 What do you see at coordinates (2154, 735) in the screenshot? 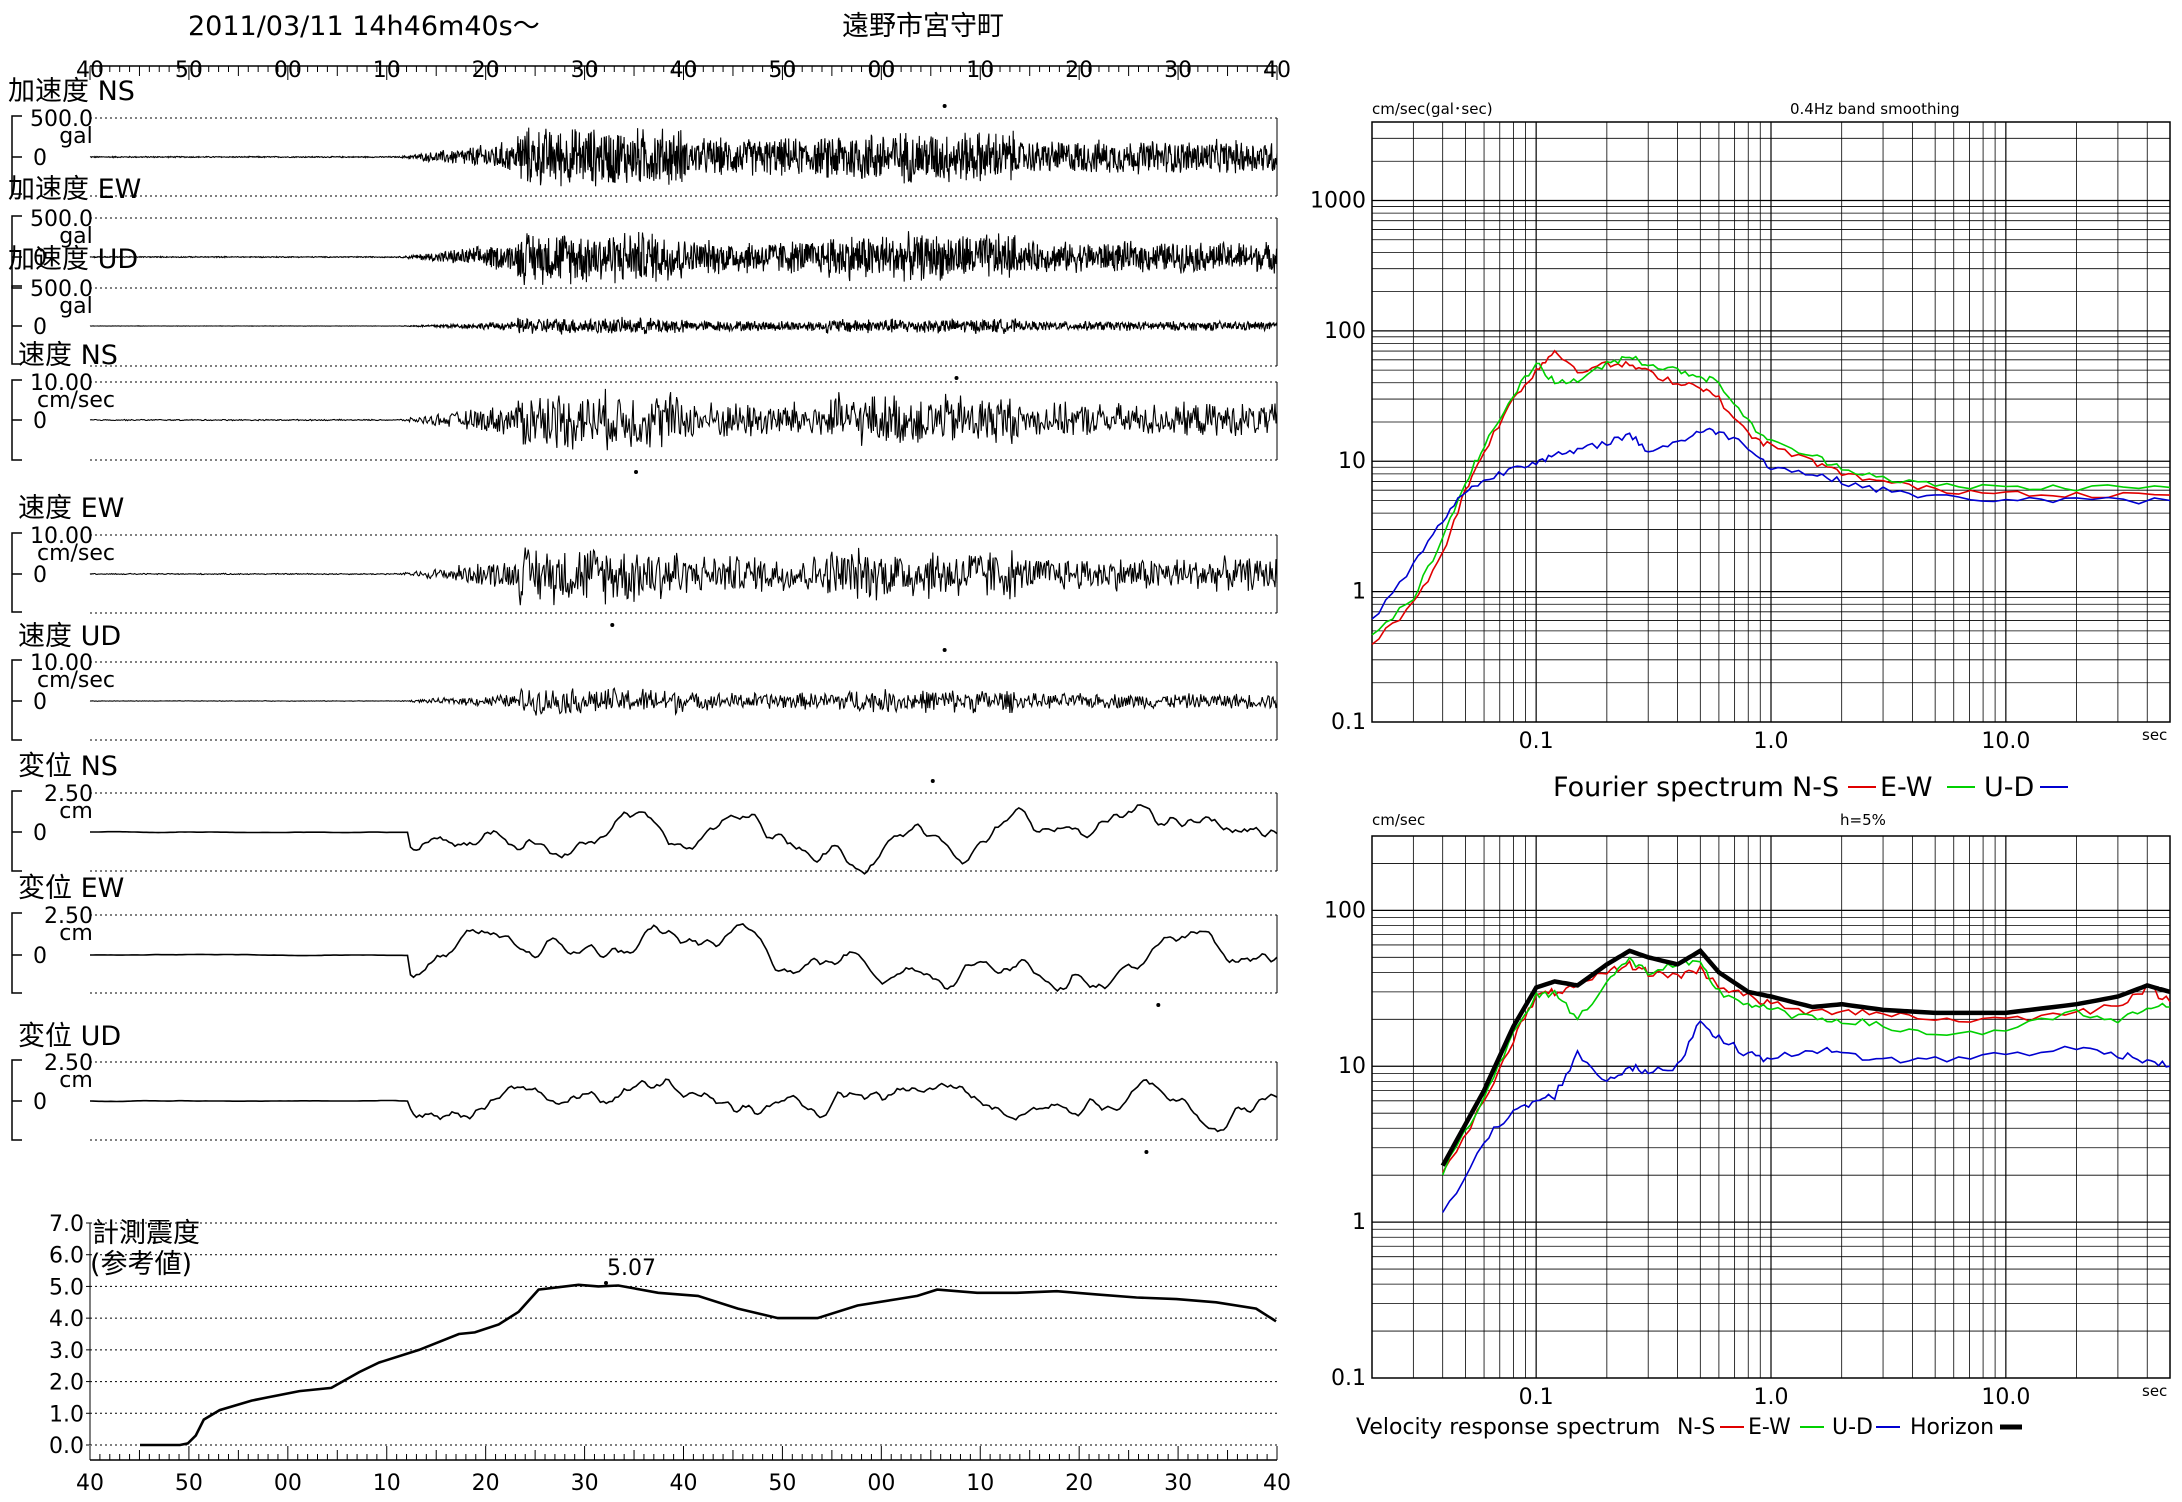
I see `fourier-x-unit: sec` at bounding box center [2154, 735].